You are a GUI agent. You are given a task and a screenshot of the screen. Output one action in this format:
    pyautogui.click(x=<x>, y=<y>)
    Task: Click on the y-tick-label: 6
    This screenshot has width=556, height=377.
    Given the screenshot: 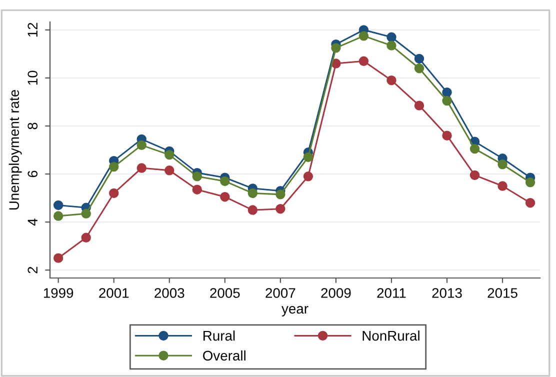 What is the action you would take?
    pyautogui.click(x=33, y=174)
    